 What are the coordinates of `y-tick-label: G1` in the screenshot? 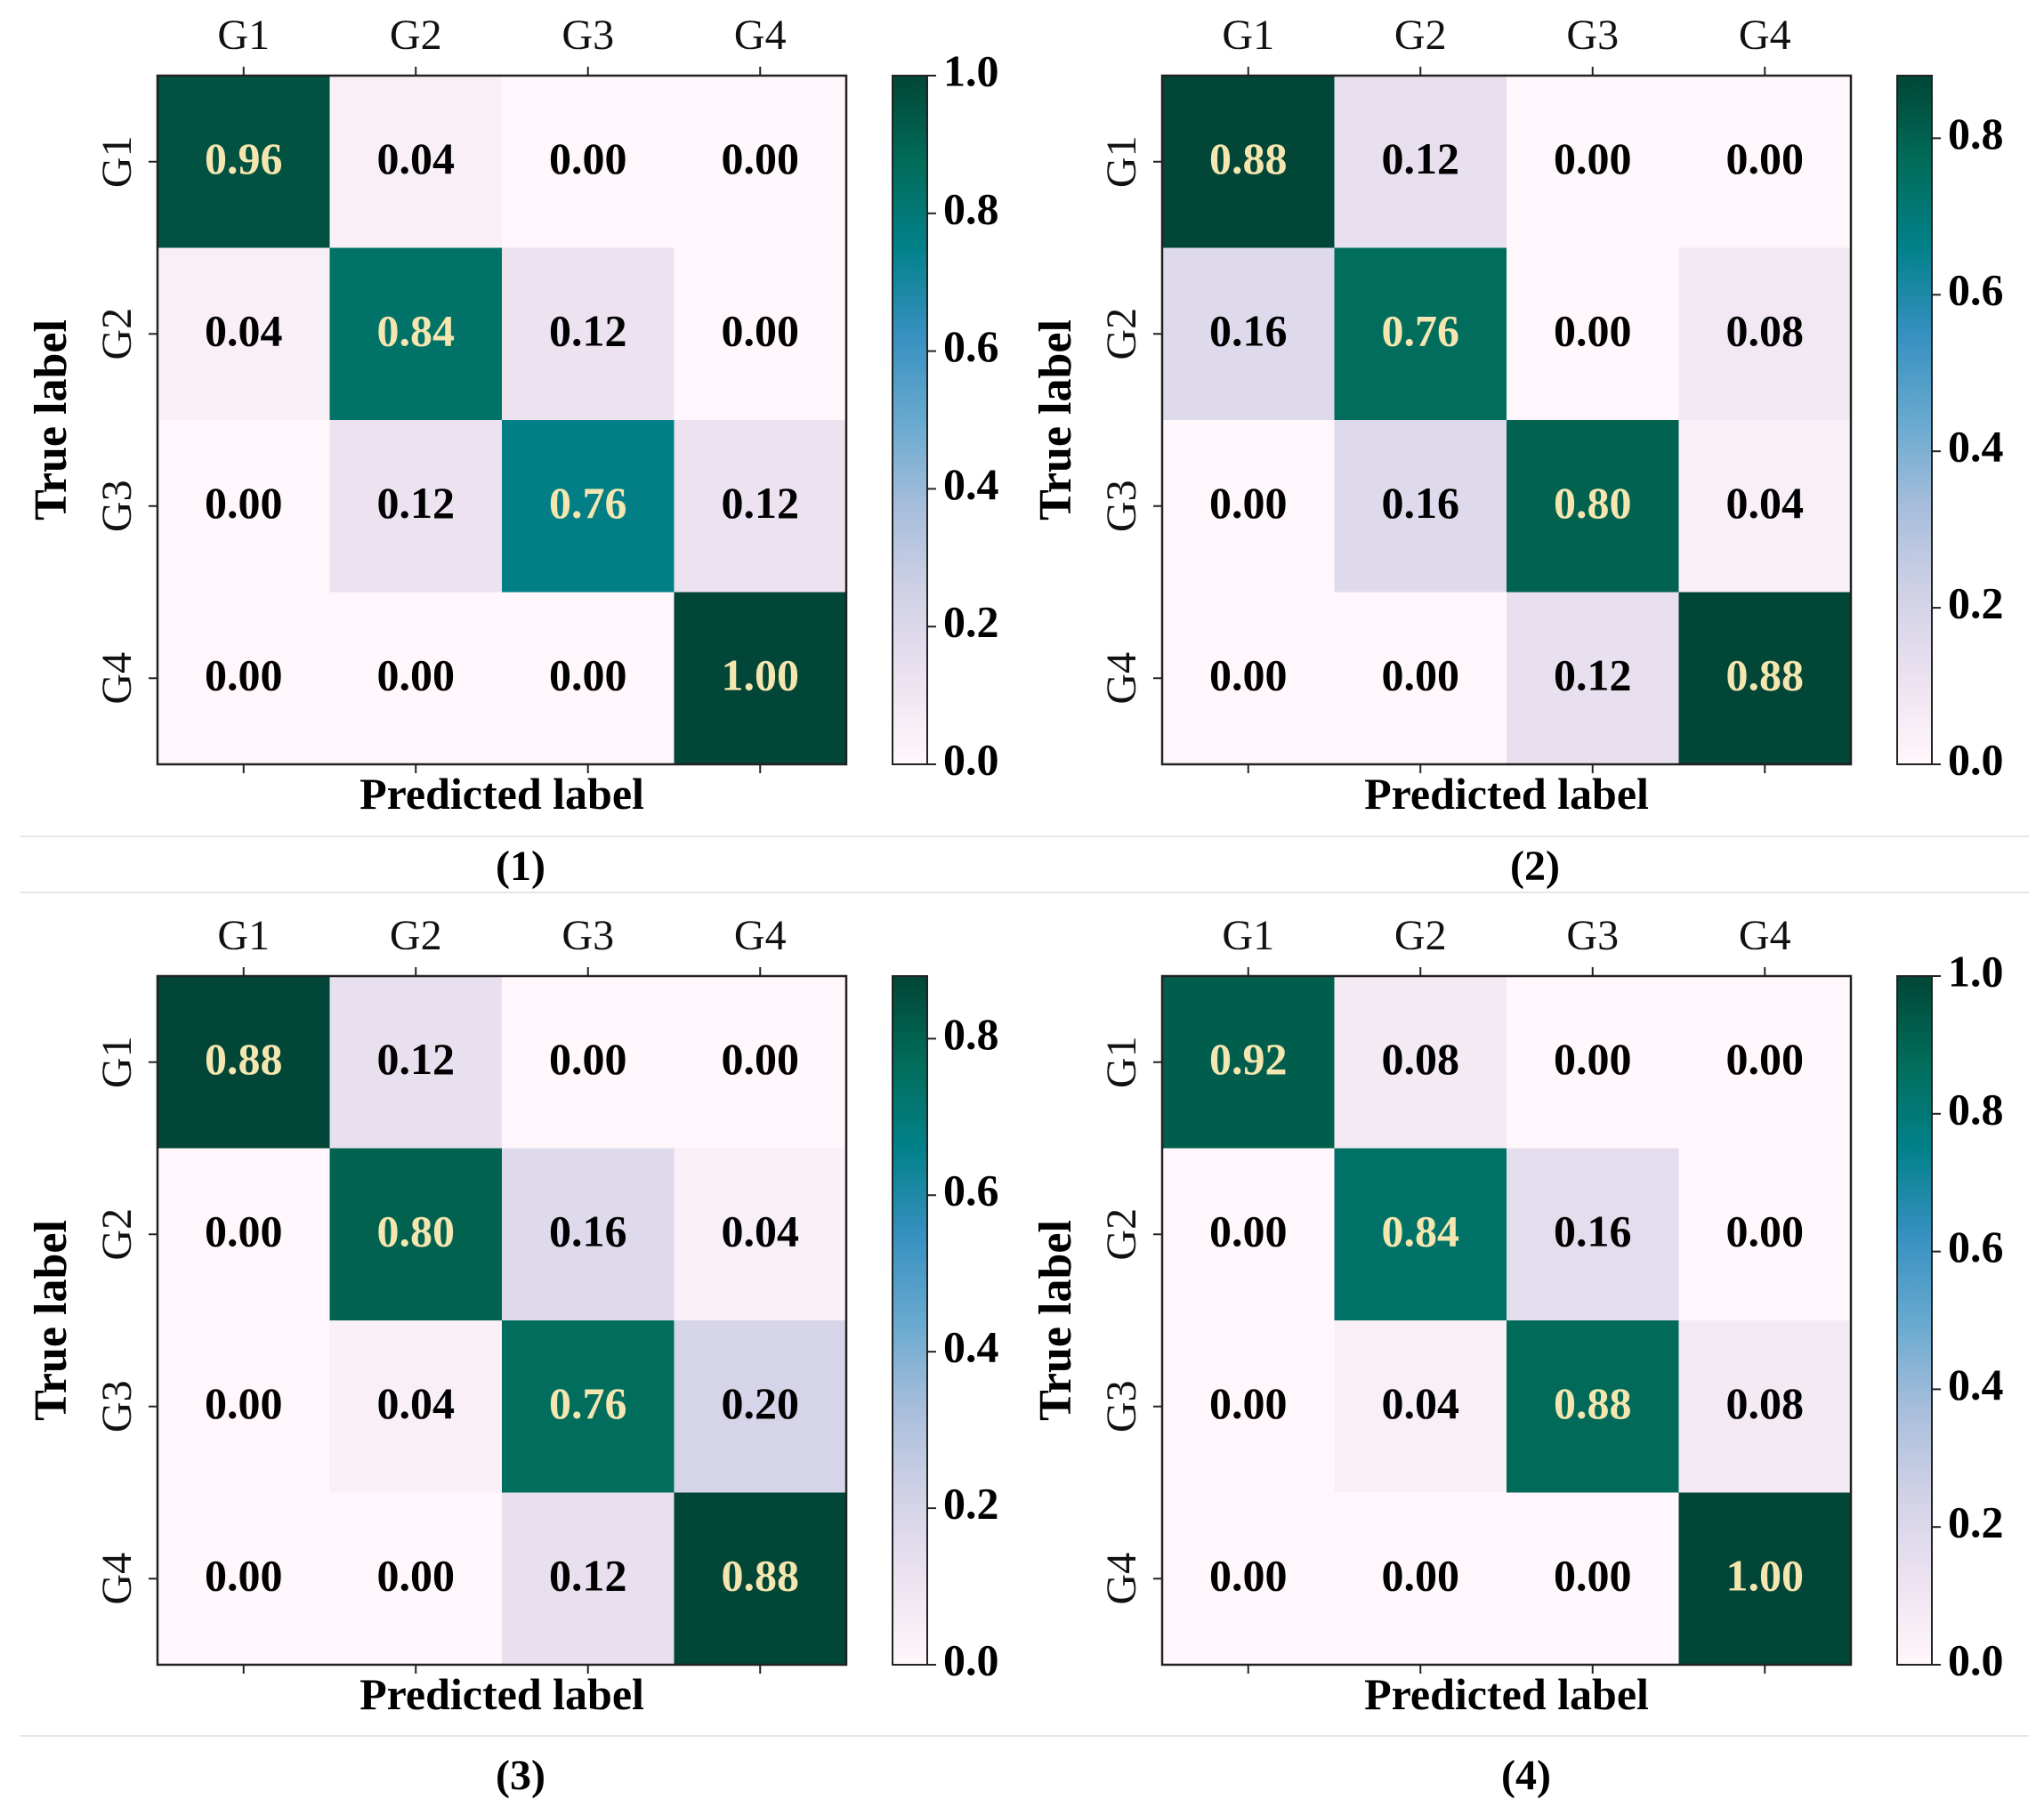 It's located at (1121, 1062).